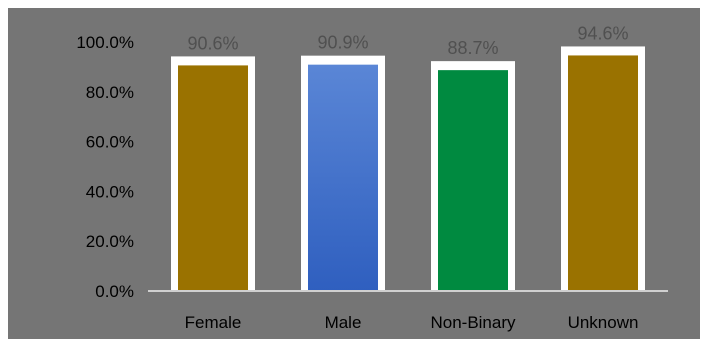 This screenshot has height=347, width=708. Describe the element at coordinates (213, 178) in the screenshot. I see `bar-female` at that location.